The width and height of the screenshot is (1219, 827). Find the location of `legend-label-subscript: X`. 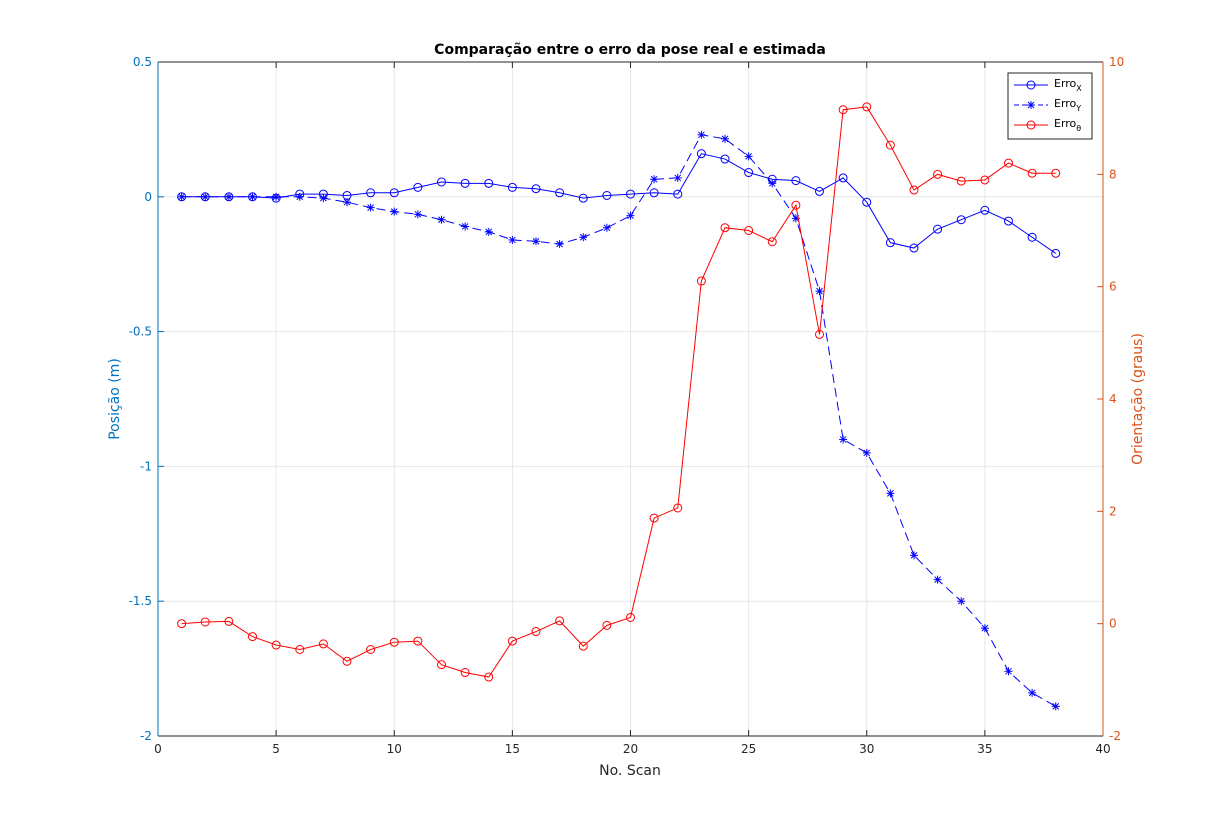

legend-label-subscript: X is located at coordinates (1079, 88).